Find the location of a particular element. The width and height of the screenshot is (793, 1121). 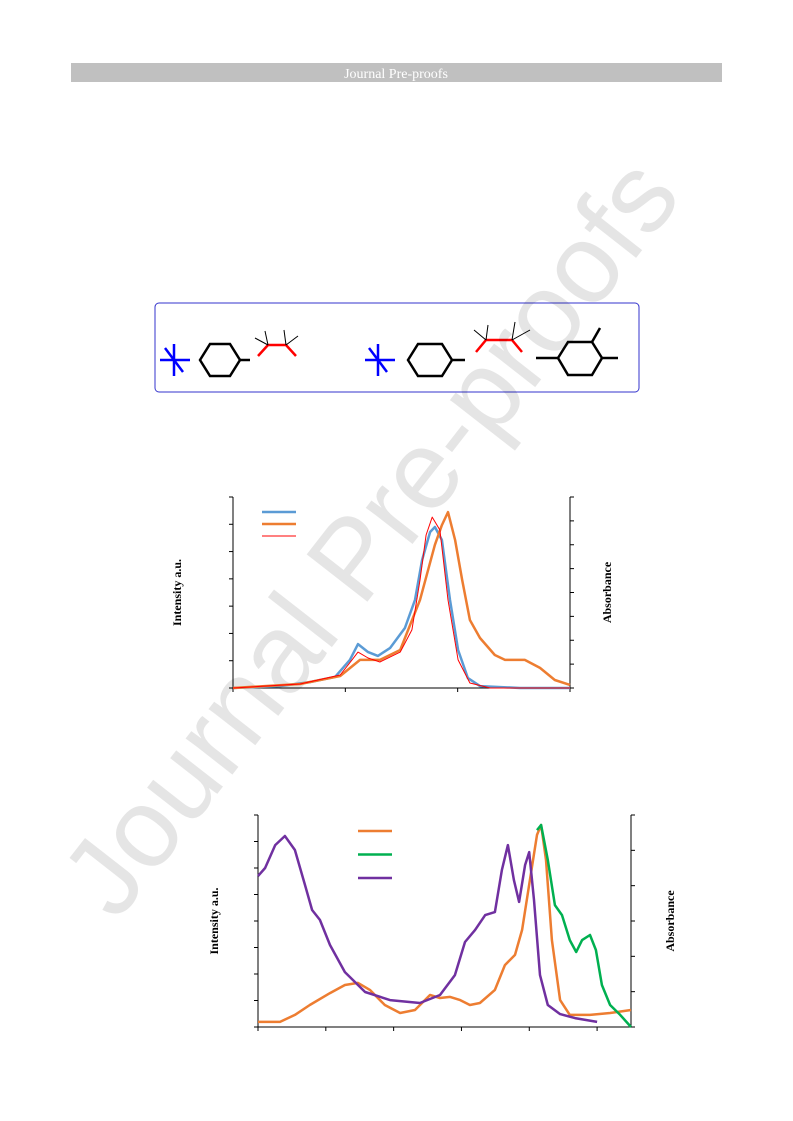

header-title: Journal Pre-proofs is located at coordinates (396, 74).